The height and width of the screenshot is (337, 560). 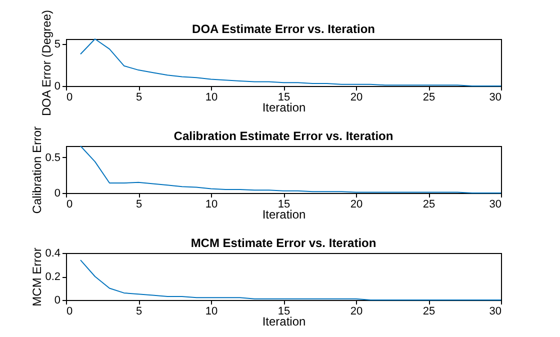 I want to click on y-axis-title: Calibration Error, so click(x=37, y=170).